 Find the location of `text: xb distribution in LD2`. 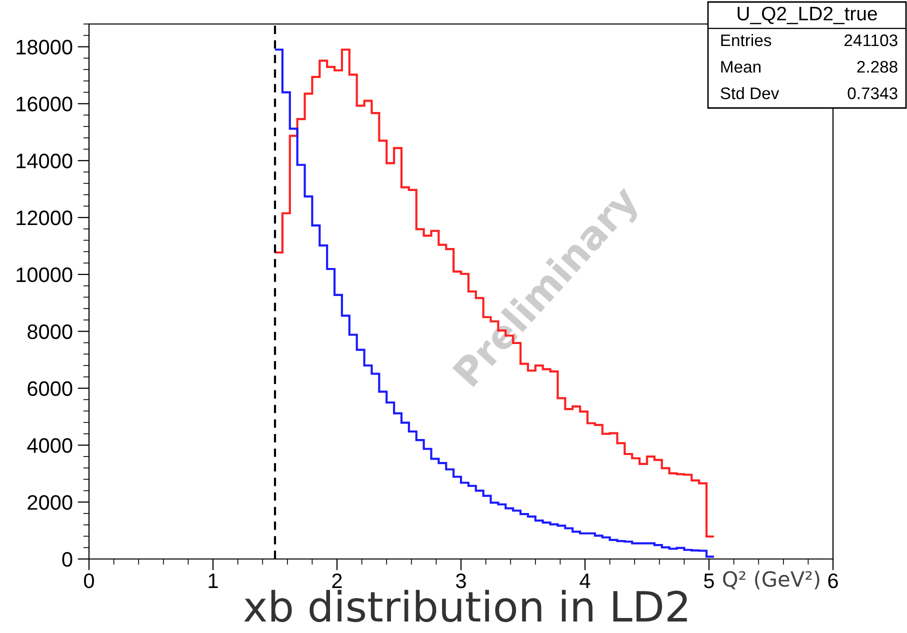

text: xb distribution in LD2 is located at coordinates (465, 606).